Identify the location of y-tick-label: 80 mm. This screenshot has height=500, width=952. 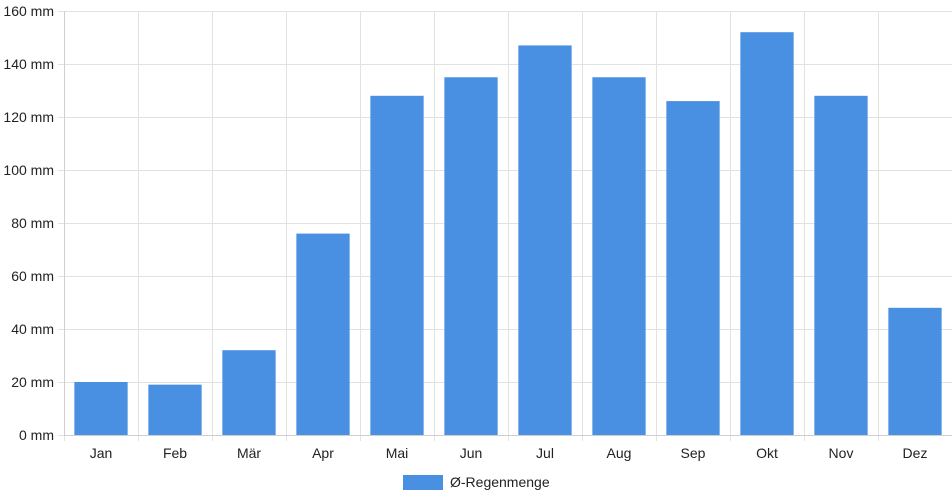
(32, 223).